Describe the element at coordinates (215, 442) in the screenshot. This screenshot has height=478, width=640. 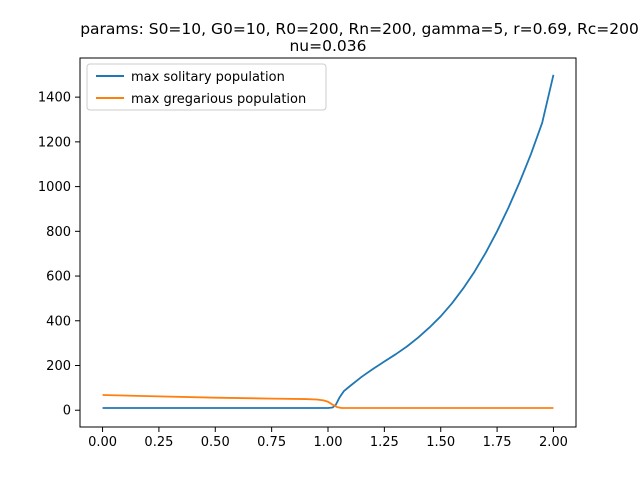
I see `x-tick-label: 0.50` at that location.